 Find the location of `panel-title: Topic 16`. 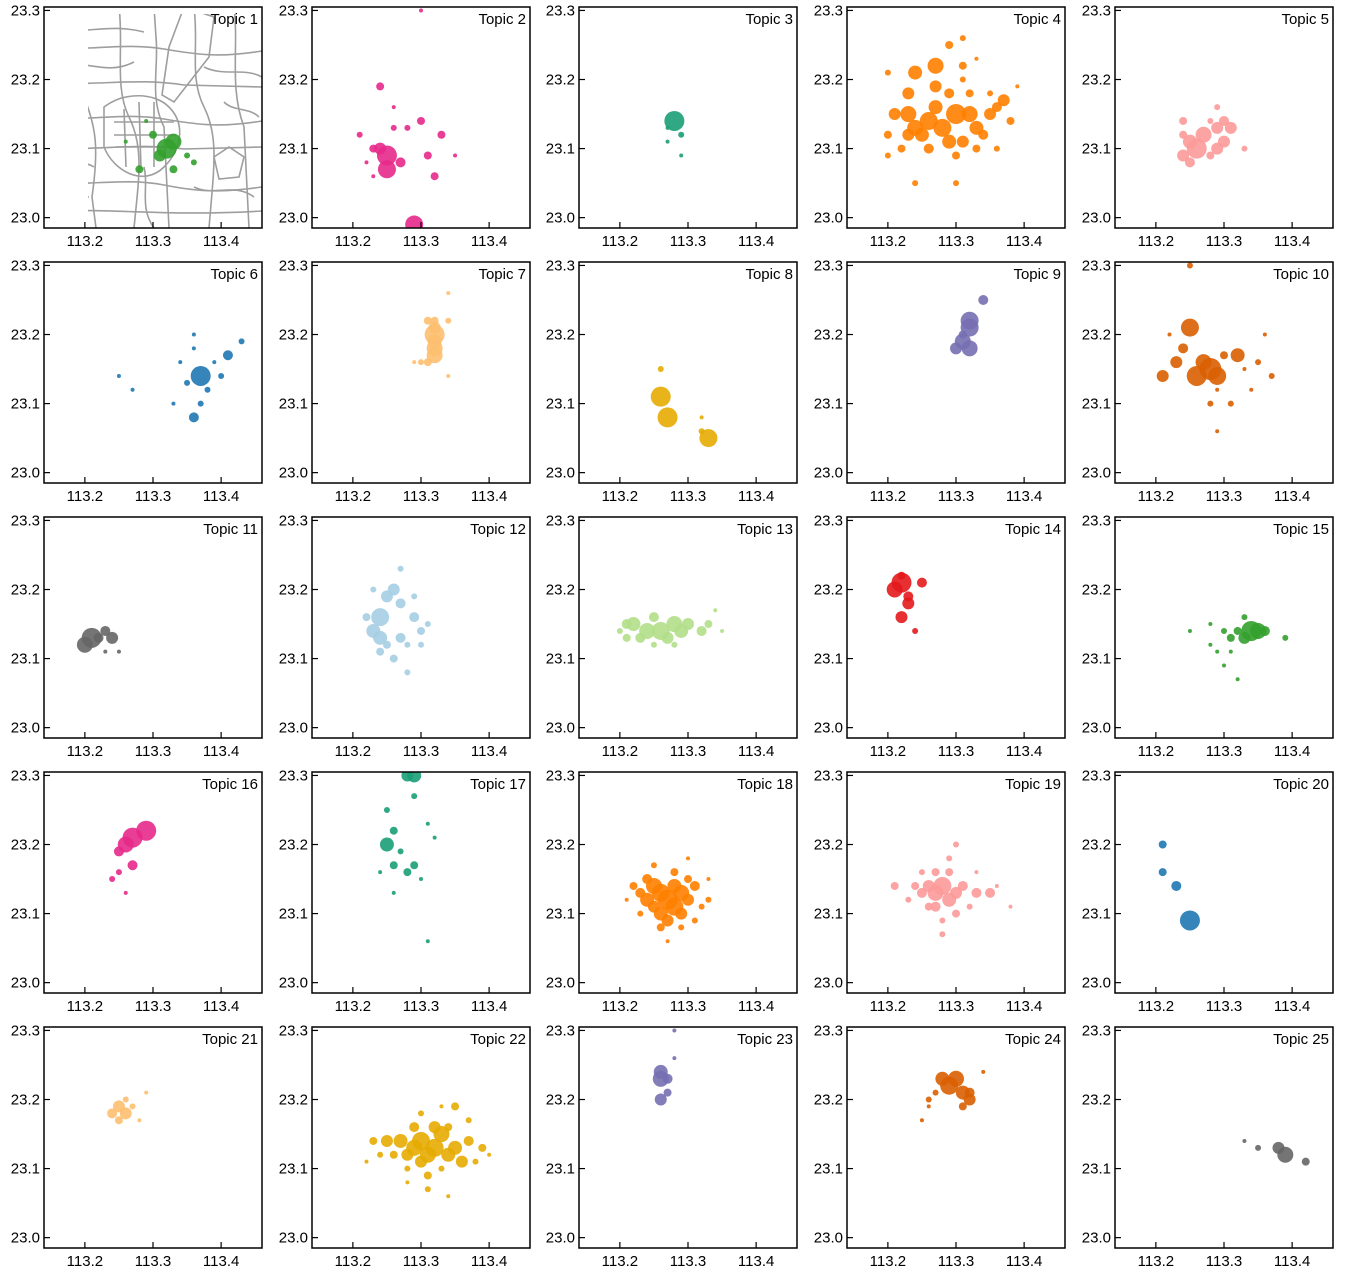

panel-title: Topic 16 is located at coordinates (230, 784).